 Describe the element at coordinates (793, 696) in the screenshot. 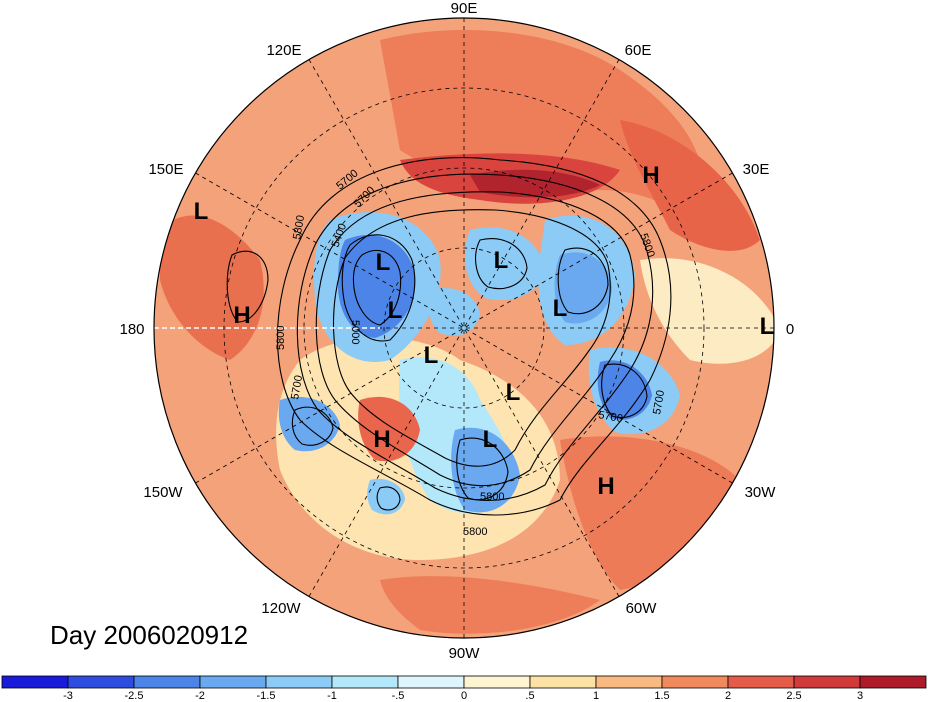

I see `colorbar-tick-label: 2.5` at that location.